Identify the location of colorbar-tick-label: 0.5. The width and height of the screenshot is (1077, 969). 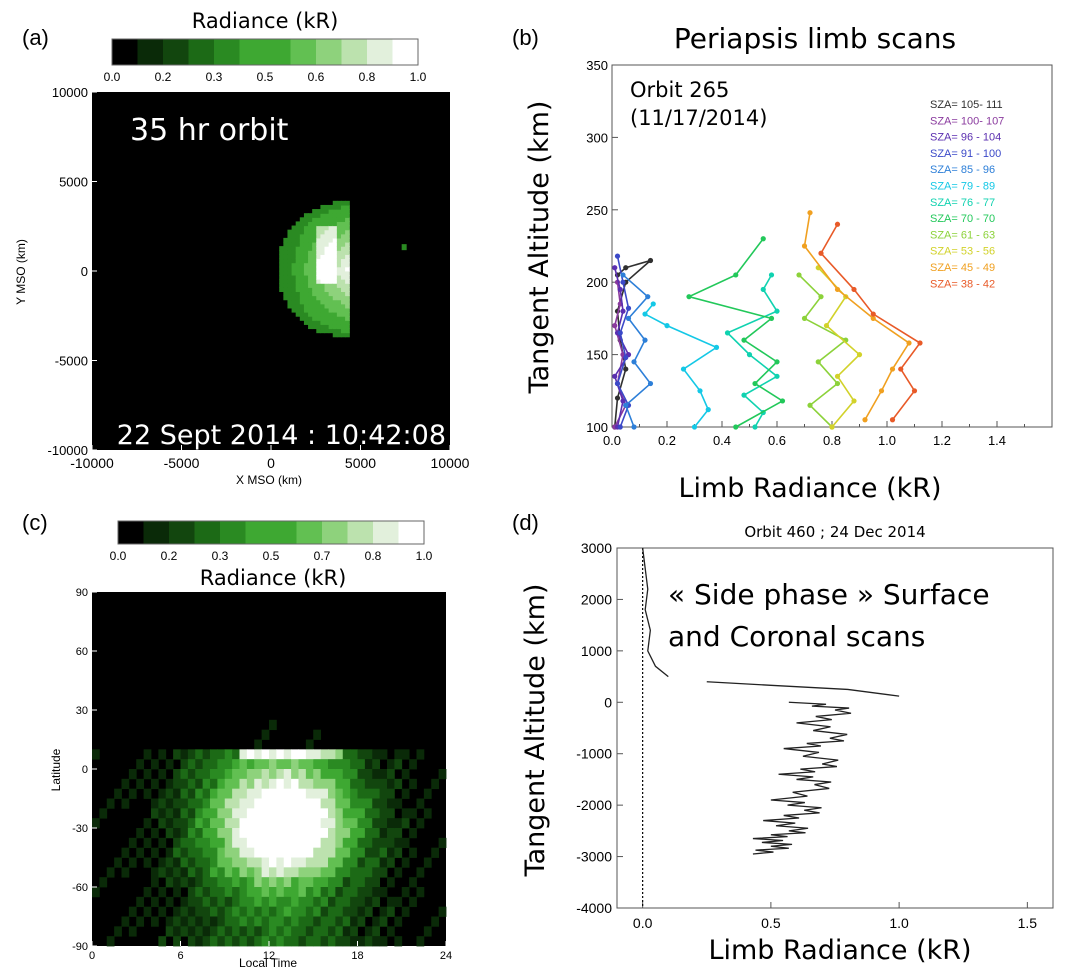
(271, 556).